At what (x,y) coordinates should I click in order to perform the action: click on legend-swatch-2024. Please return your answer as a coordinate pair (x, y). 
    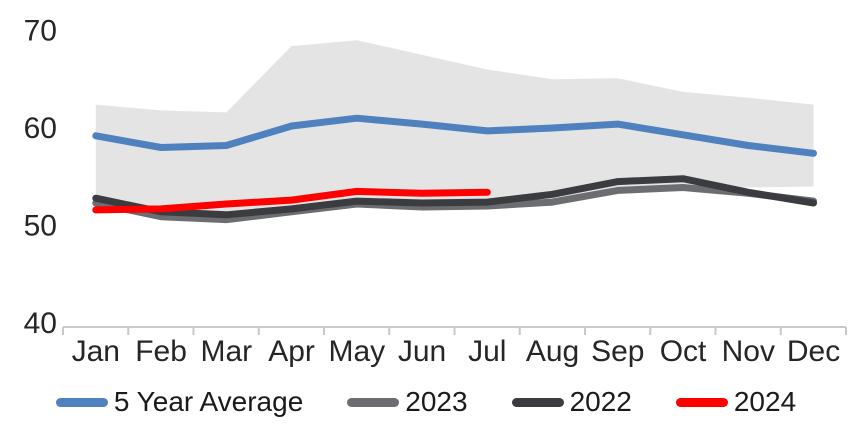
    Looking at the image, I should click on (701, 402).